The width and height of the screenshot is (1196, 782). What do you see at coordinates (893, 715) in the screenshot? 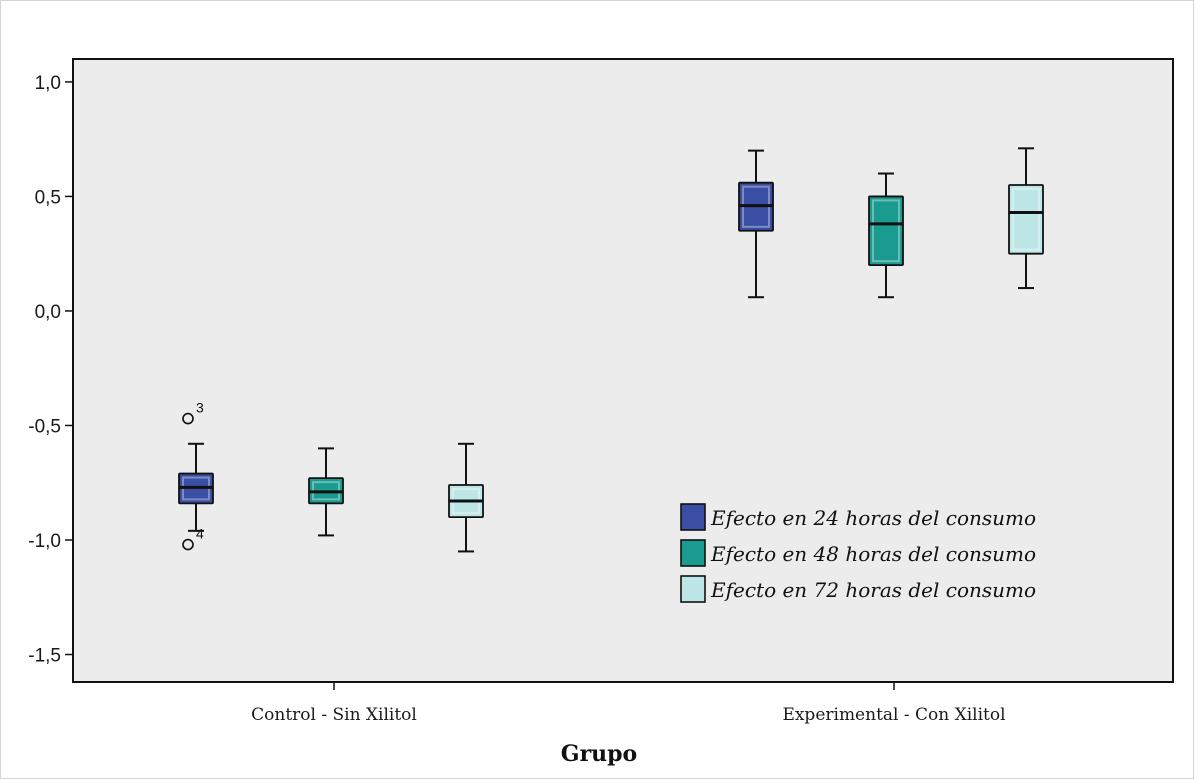
I see `x-tick-label: Experimental - Con Xilitol` at bounding box center [893, 715].